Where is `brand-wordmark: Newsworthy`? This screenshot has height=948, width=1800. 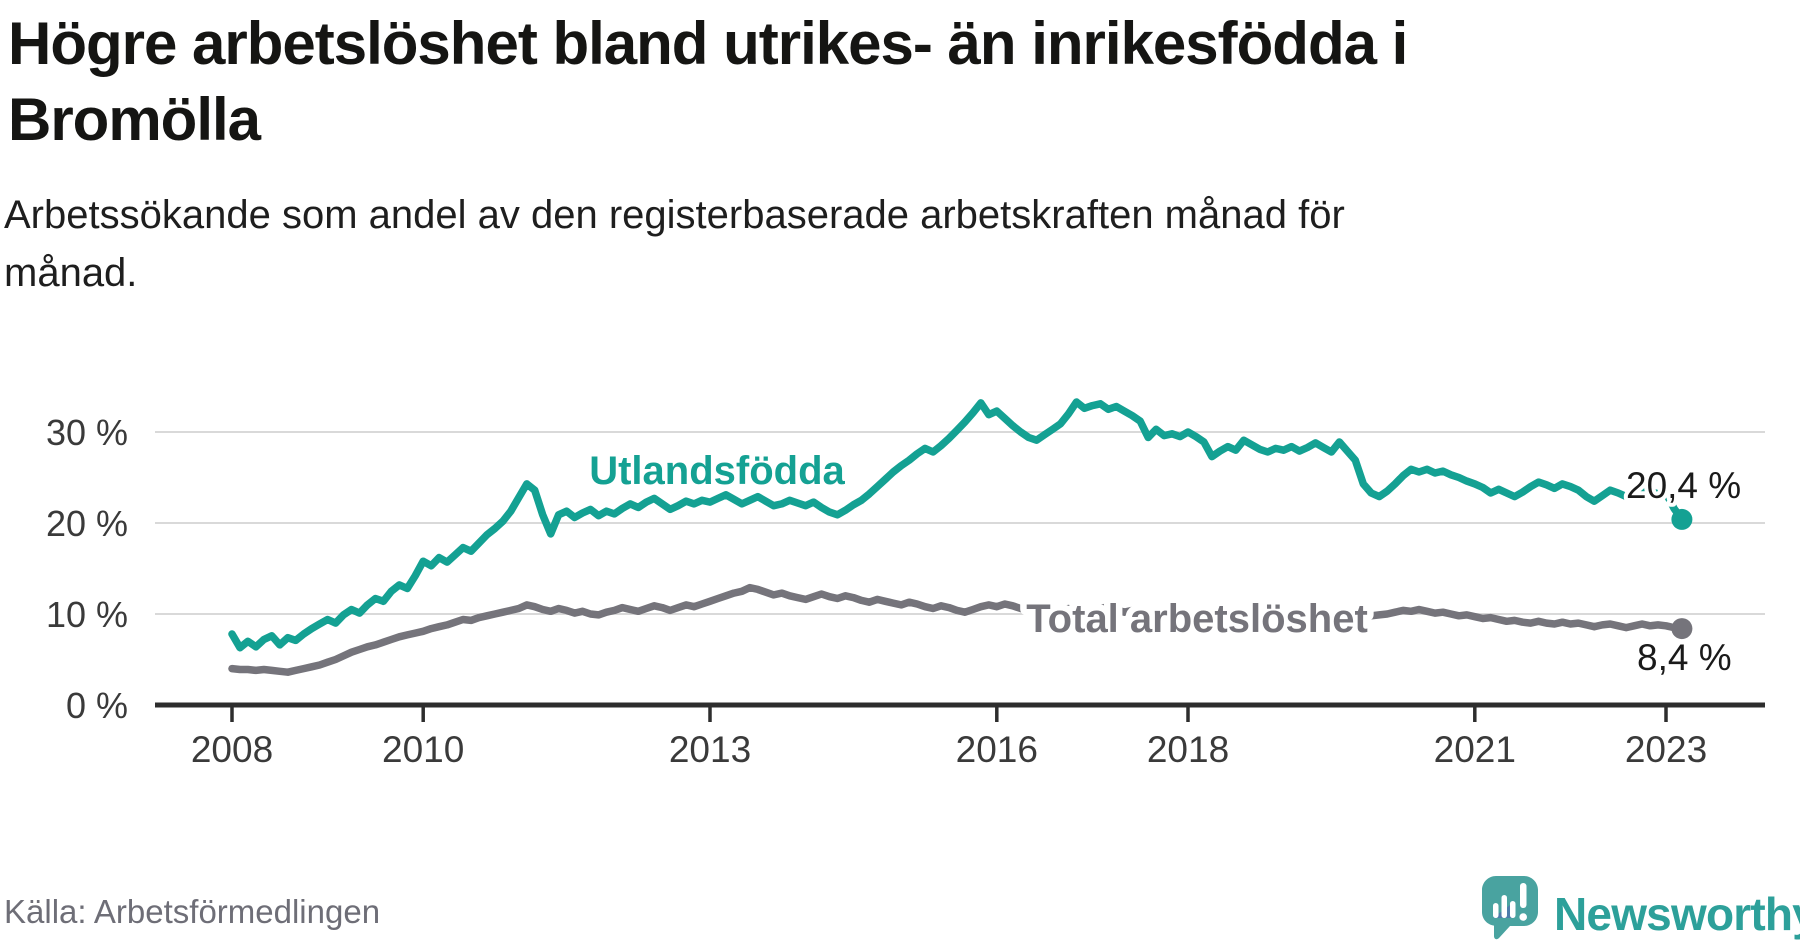 brand-wordmark: Newsworthy is located at coordinates (1677, 914).